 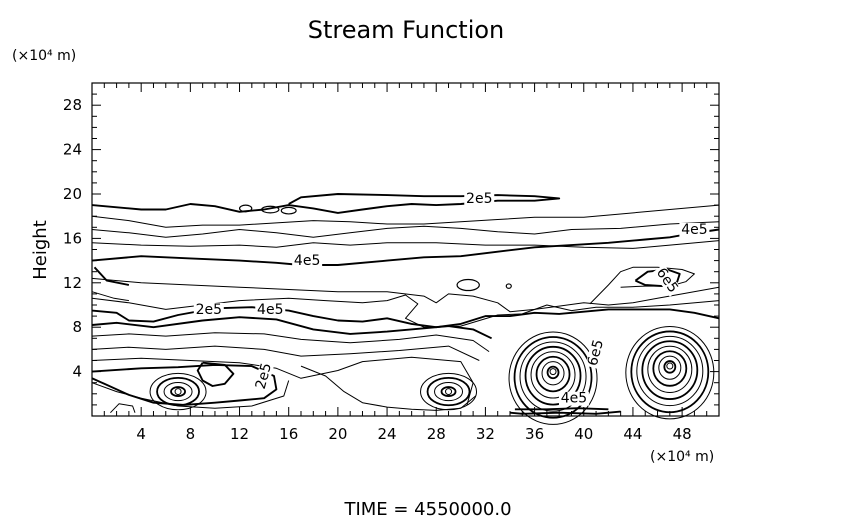 I want to click on x-tick-label: 40, so click(x=583, y=434).